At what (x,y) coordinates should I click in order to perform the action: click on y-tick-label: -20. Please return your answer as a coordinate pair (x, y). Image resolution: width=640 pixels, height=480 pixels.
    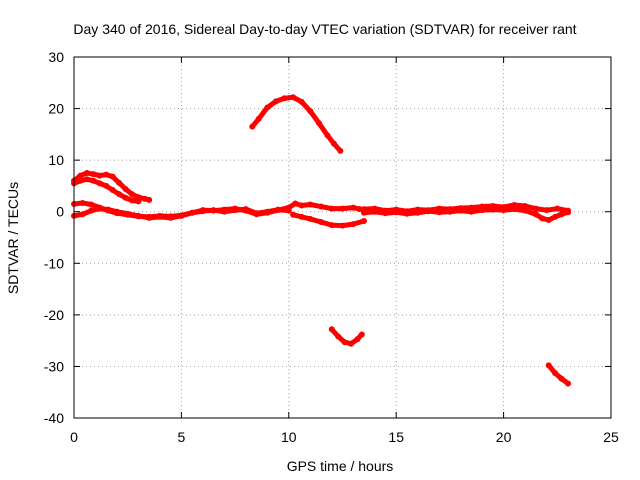
    Looking at the image, I should click on (54, 315).